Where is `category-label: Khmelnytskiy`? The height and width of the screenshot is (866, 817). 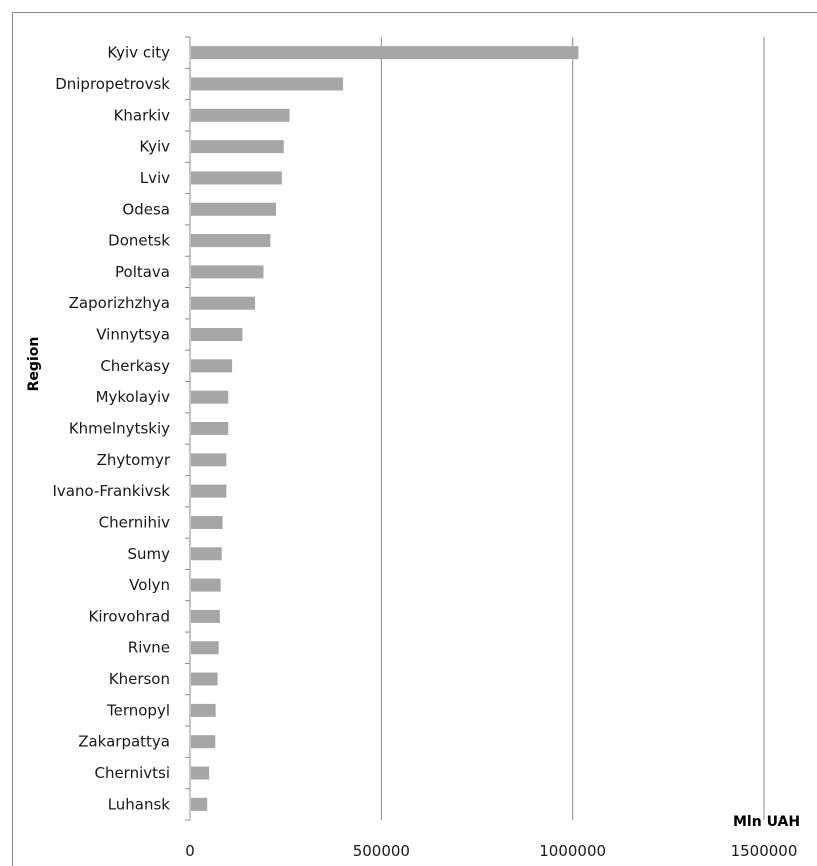 category-label: Khmelnytskiy is located at coordinates (119, 429).